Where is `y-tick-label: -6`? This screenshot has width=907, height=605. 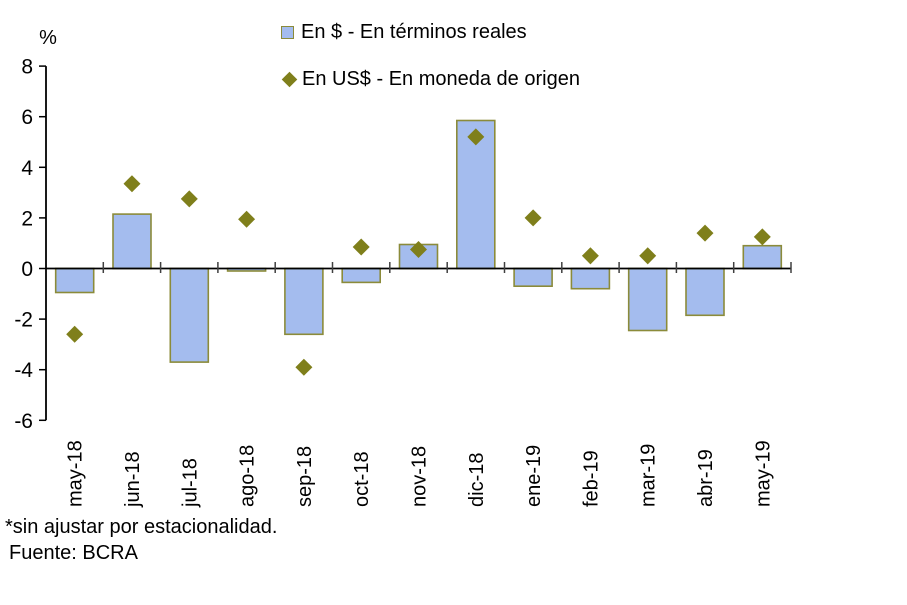
y-tick-label: -6 is located at coordinates (23, 421).